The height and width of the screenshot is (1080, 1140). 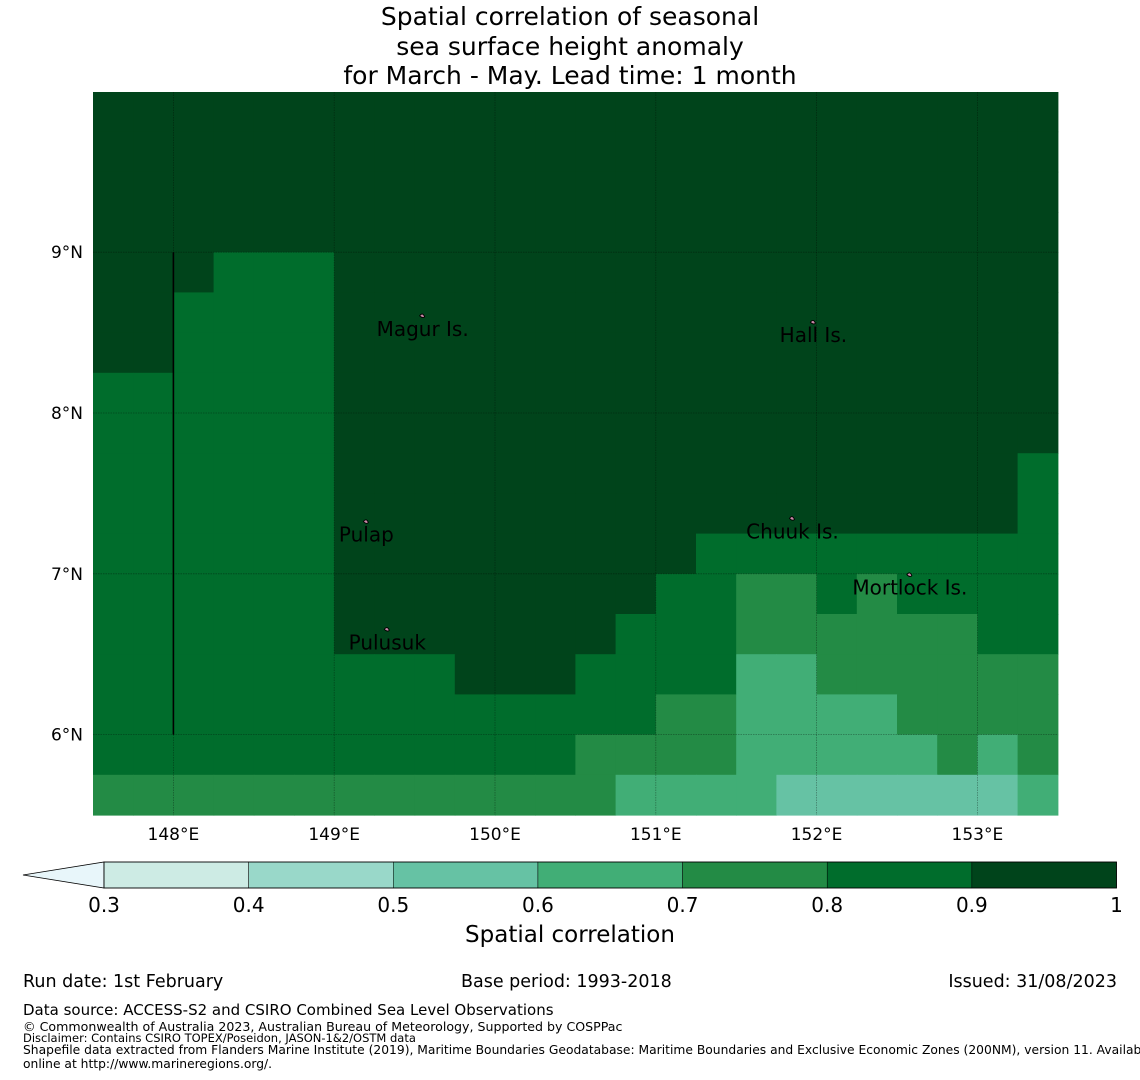 What do you see at coordinates (148, 1064) in the screenshot?
I see `shapefile-credit-line-2: online at http://www.marineregions.org/.` at bounding box center [148, 1064].